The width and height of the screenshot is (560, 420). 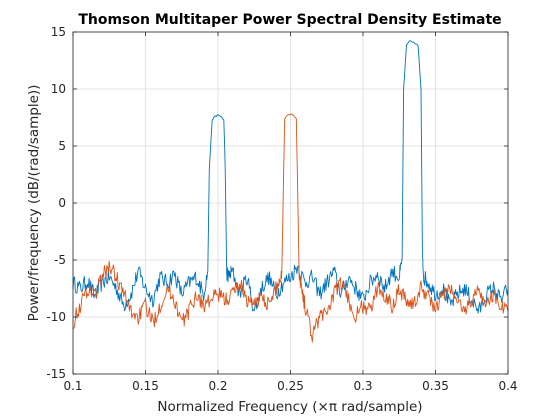 I want to click on x-tick-label: 0.3, so click(x=362, y=386).